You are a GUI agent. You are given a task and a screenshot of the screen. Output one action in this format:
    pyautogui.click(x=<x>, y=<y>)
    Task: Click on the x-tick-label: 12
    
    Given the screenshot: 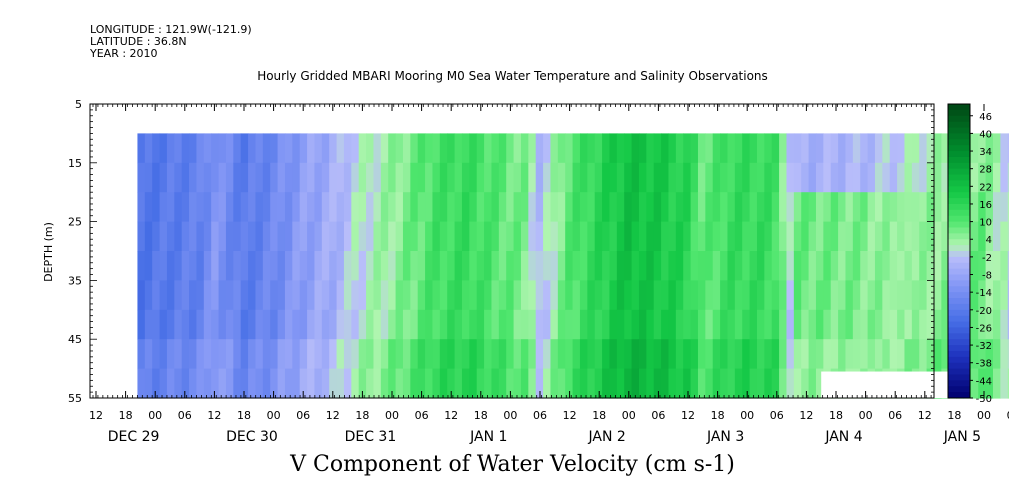 What is the action you would take?
    pyautogui.click(x=925, y=415)
    